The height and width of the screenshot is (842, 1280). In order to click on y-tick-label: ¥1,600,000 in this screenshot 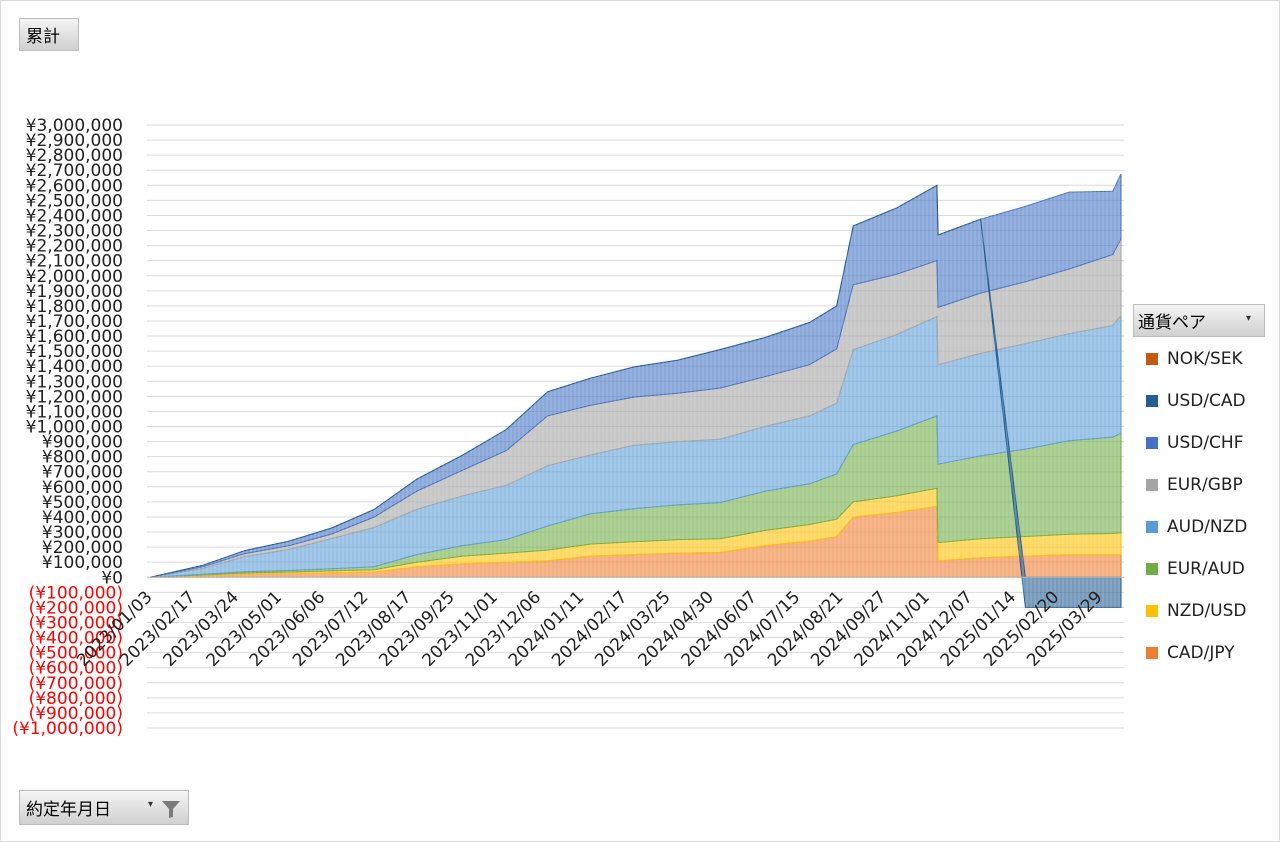, I will do `click(74, 337)`.